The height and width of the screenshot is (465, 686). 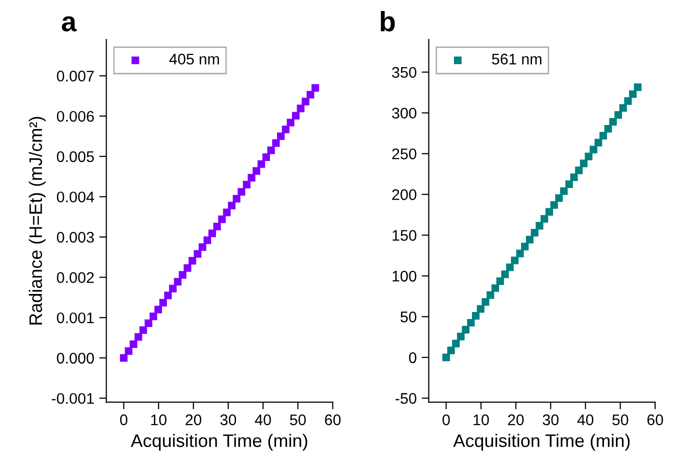 I want to click on chart-title: a, so click(x=69, y=24).